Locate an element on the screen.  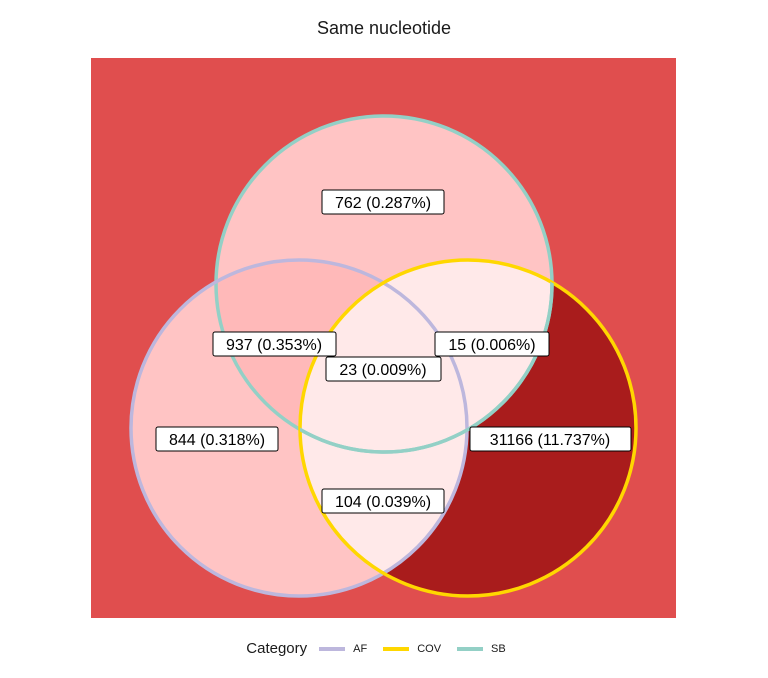
sb-circle-outline-top is located at coordinates (427, 357).